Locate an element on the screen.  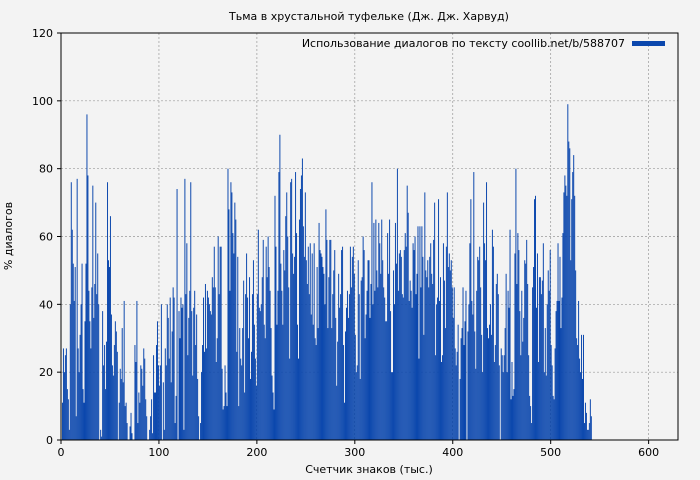
y-tick-label: 80 is located at coordinates (46, 169).